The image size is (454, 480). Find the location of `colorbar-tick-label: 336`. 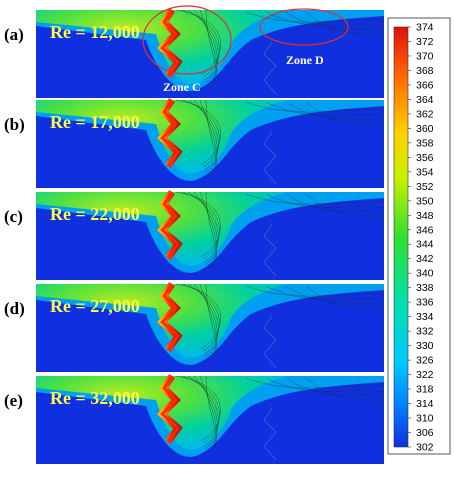

colorbar-tick-label: 336 is located at coordinates (425, 303).